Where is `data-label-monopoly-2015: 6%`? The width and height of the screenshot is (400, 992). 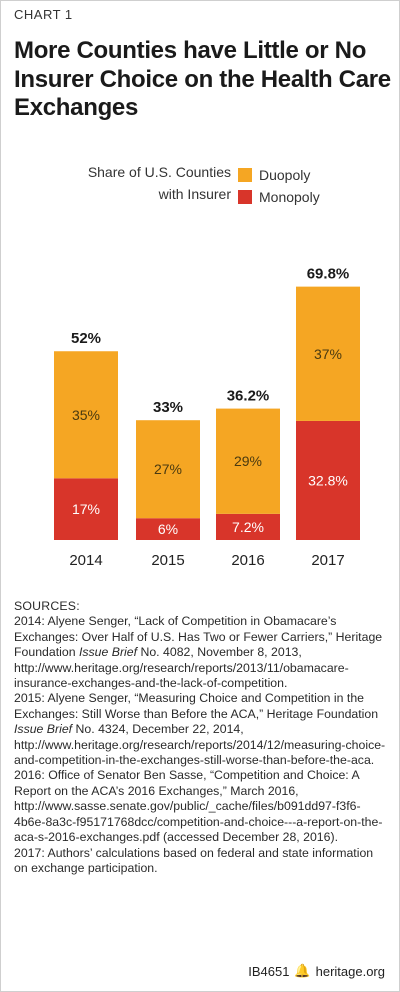 data-label-monopoly-2015: 6% is located at coordinates (168, 529).